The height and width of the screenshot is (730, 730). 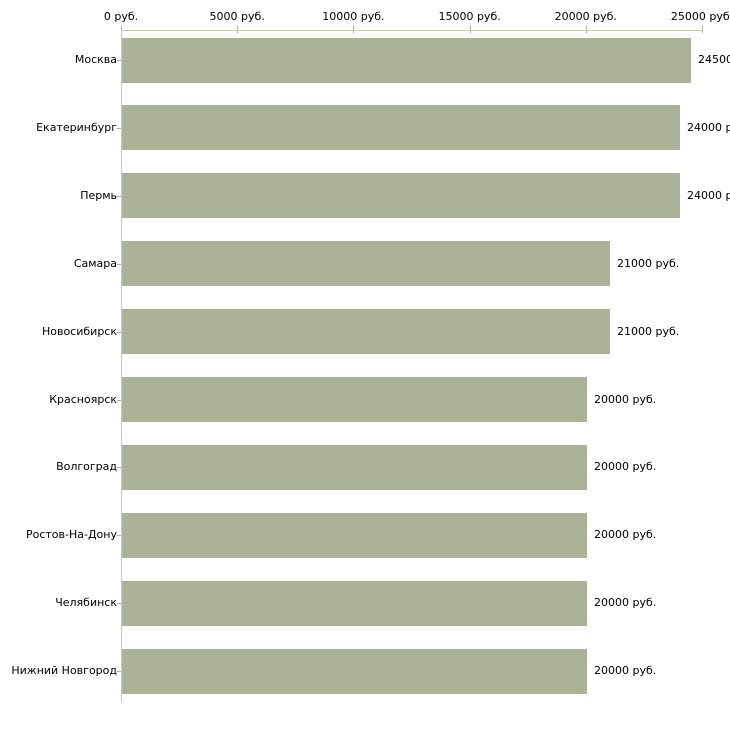 I want to click on x-axis-tick-label: 25000 руб., so click(x=700, y=16).